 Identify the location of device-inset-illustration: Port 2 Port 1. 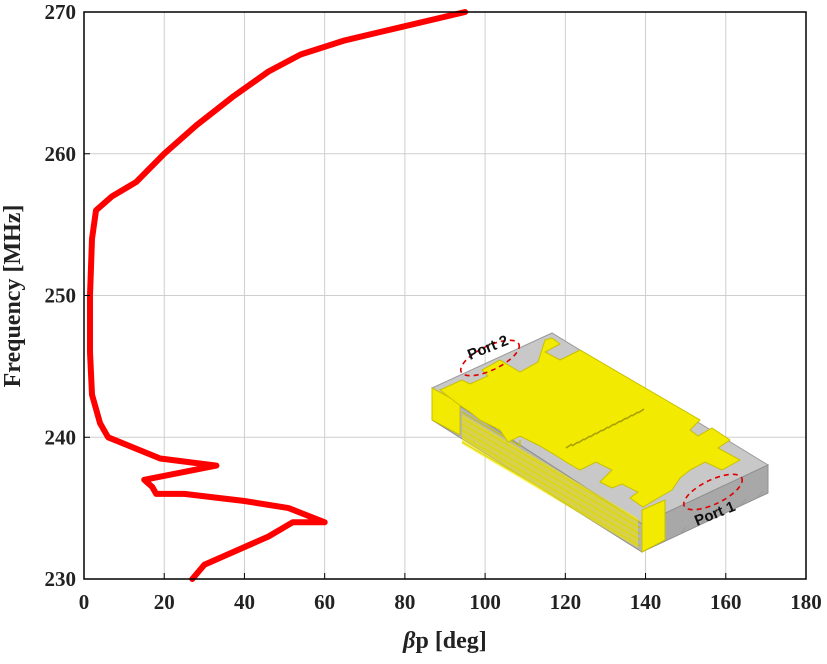
(600, 442).